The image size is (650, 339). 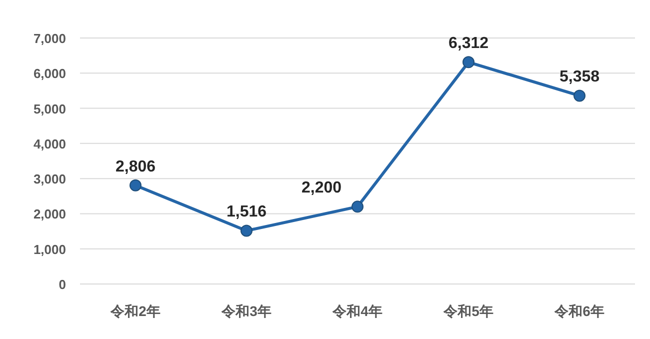 I want to click on text: 6,312, so click(x=468, y=43).